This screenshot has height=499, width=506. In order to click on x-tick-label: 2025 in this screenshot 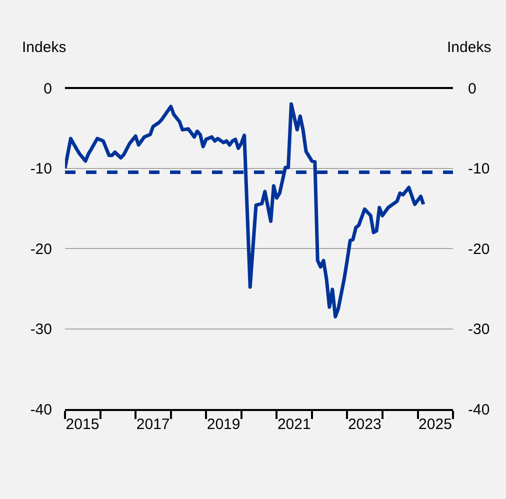, I will do `click(435, 424)`.